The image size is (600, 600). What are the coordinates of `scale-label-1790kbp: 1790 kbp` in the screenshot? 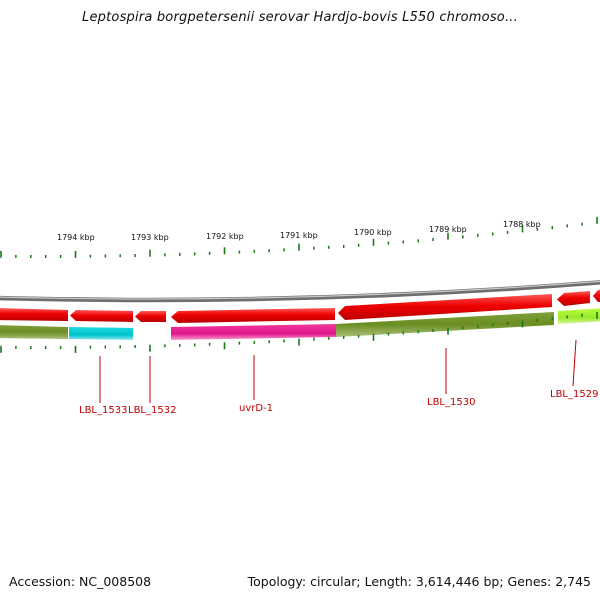 It's located at (373, 232).